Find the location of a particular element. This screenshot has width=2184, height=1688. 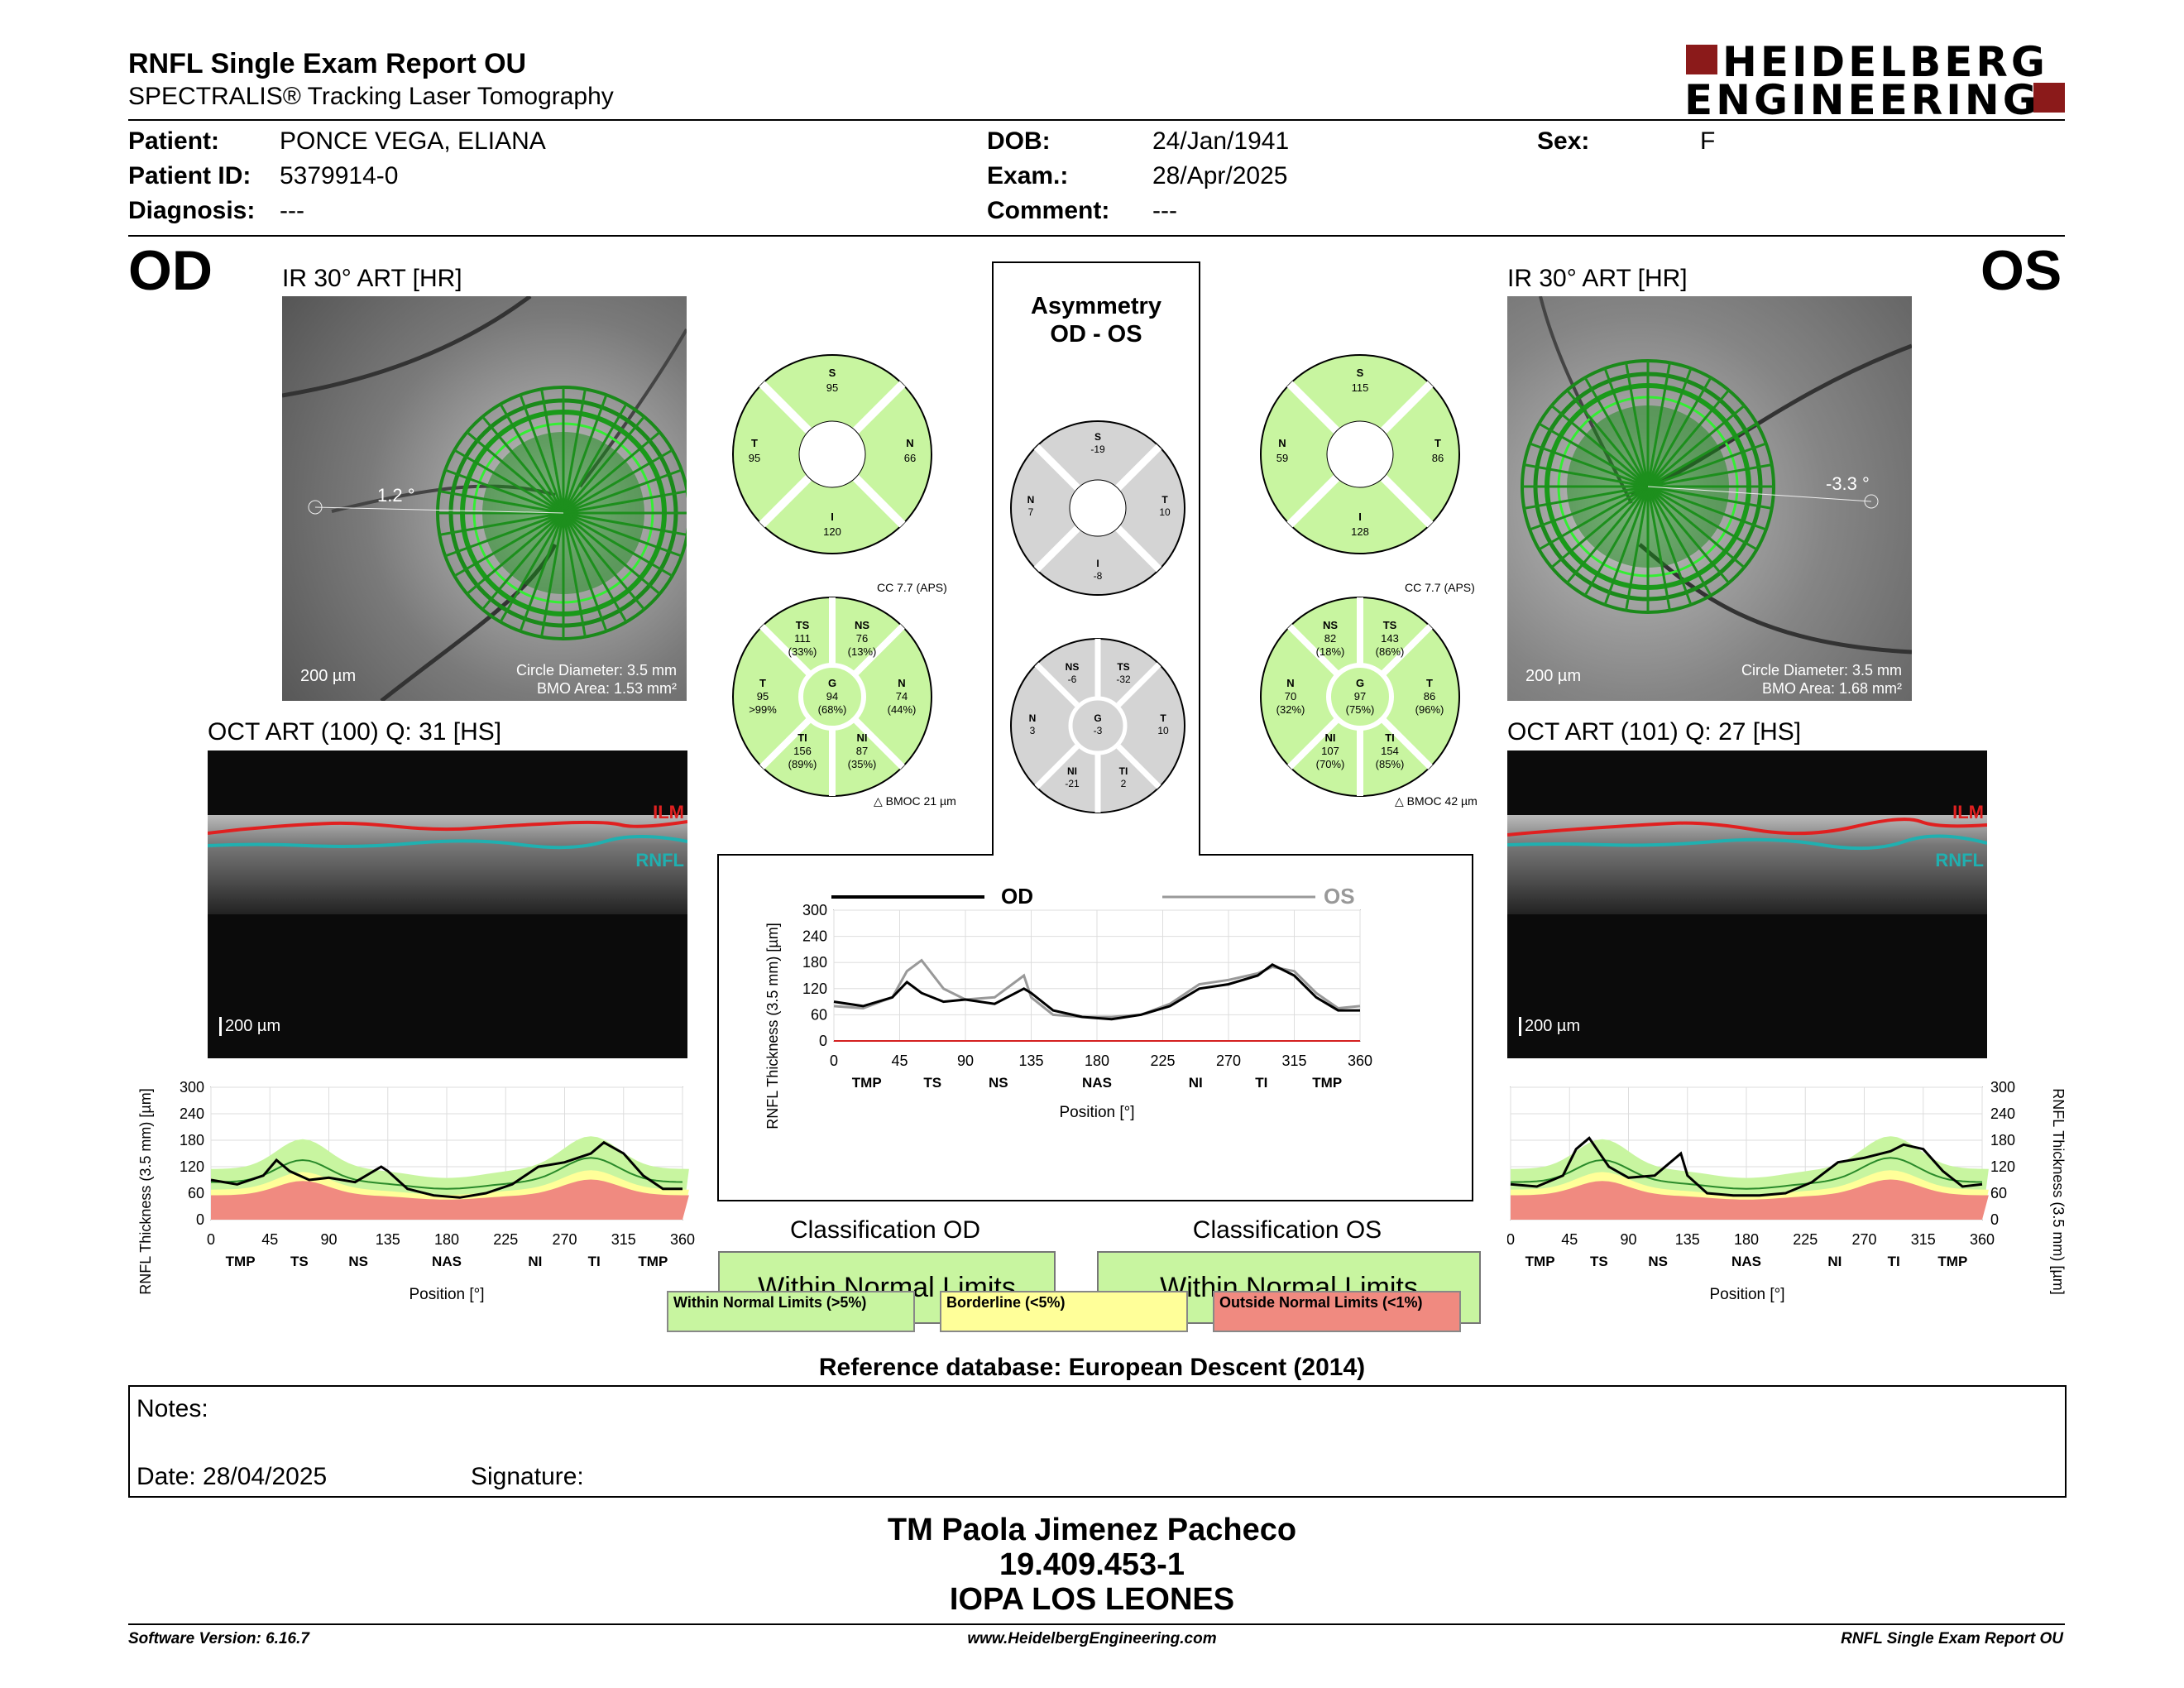

od-bmoc-label: △ BMOC 21 µm is located at coordinates (915, 801).